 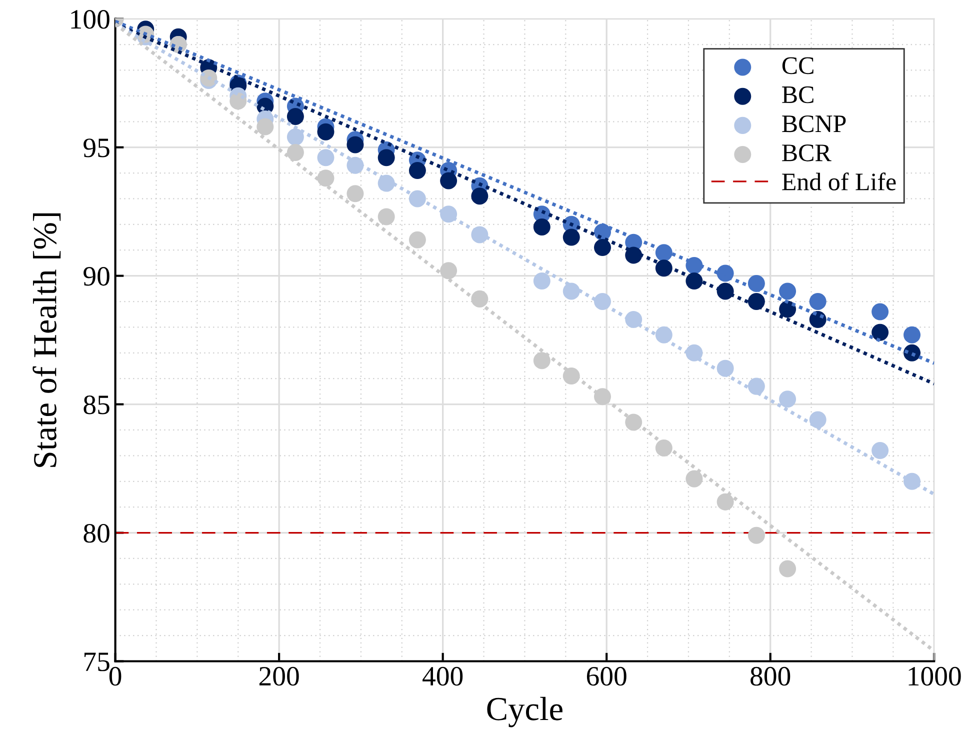 What do you see at coordinates (90, 19) in the screenshot?
I see `y-tick-label: 100` at bounding box center [90, 19].